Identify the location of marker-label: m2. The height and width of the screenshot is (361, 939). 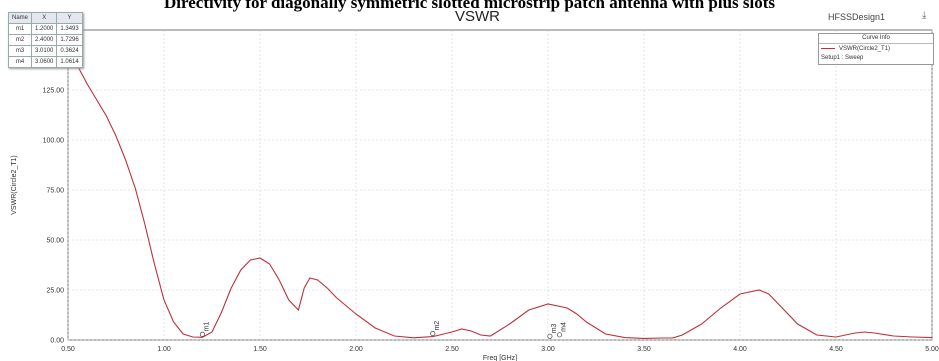
(437, 326).